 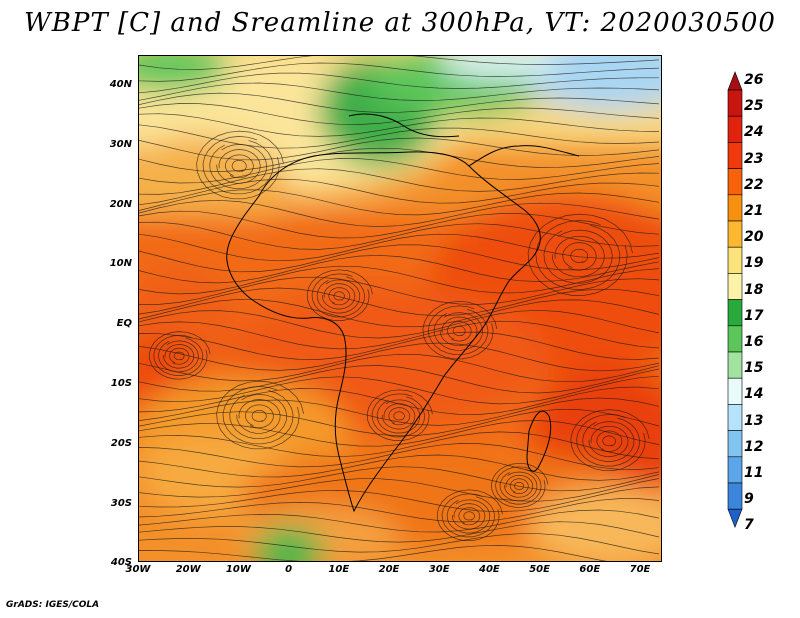 I want to click on lat-label: 20S, so click(x=121, y=443).